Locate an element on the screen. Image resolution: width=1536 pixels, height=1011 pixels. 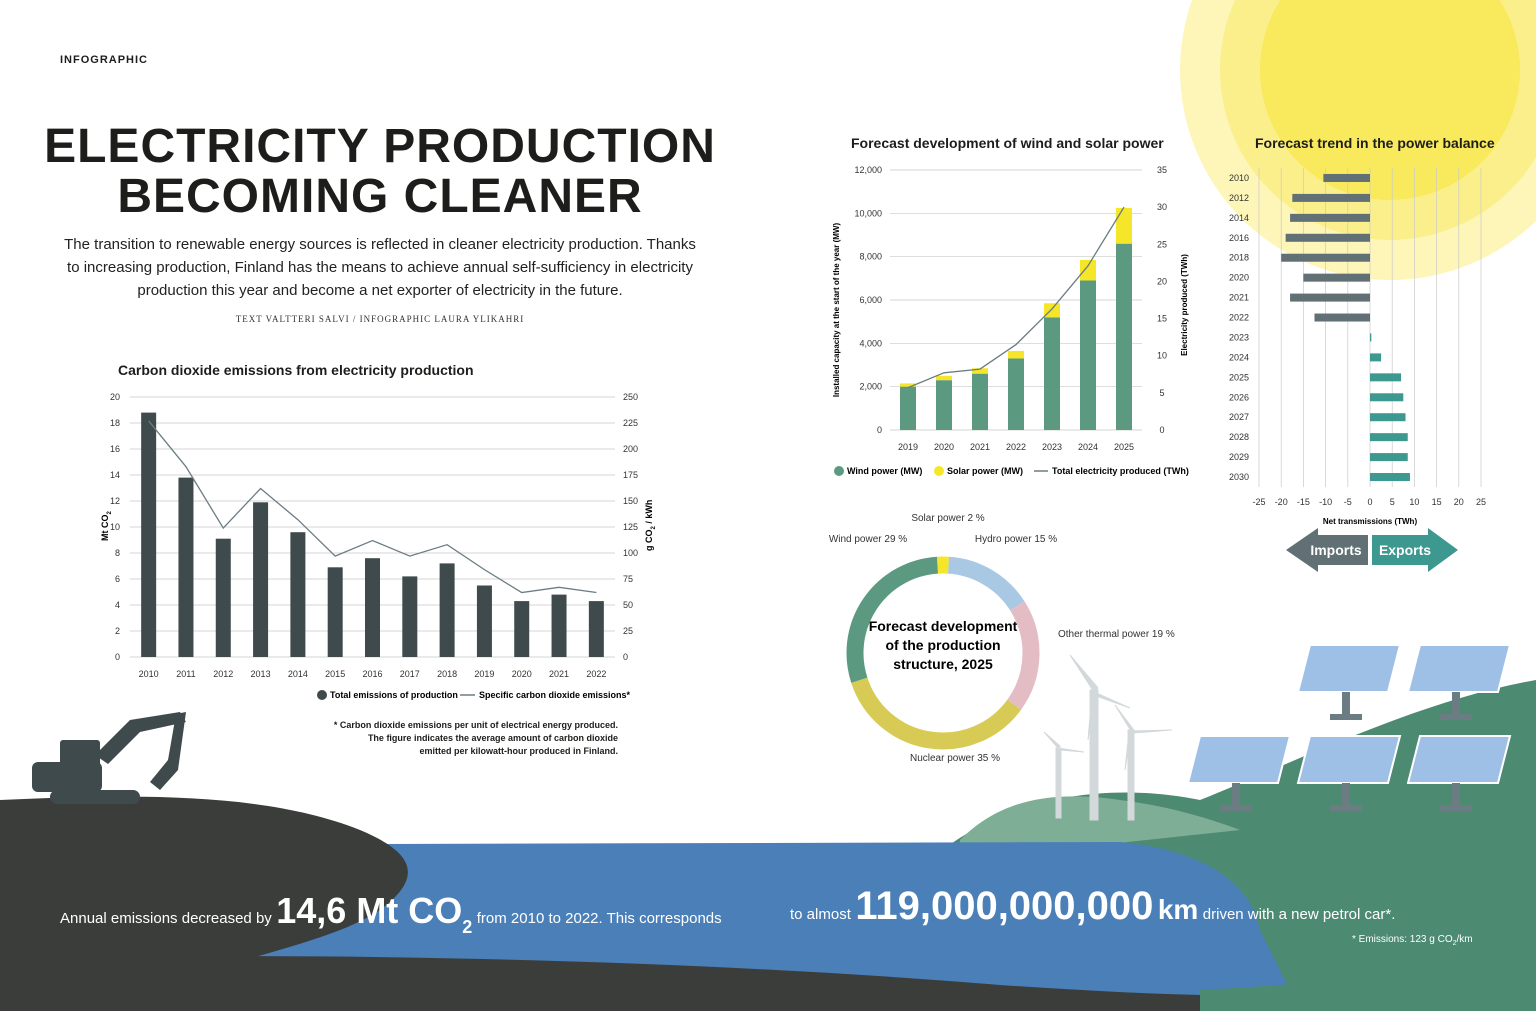
y-tick-label: 20 is located at coordinates (115, 397).